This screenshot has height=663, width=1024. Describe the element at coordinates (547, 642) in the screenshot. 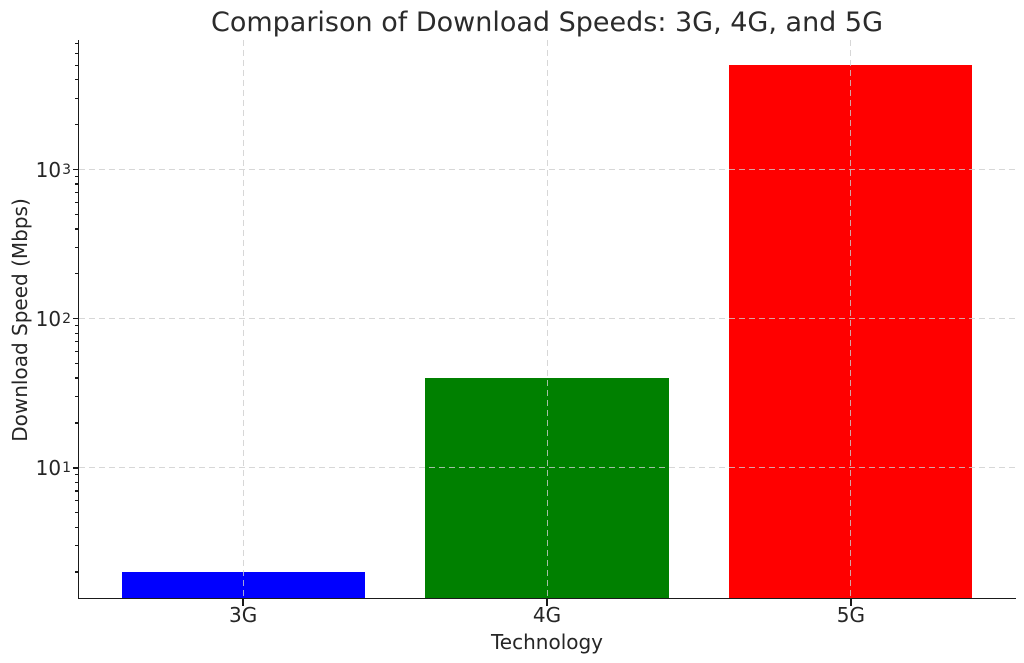

I see `x-axis-label: Technology` at that location.